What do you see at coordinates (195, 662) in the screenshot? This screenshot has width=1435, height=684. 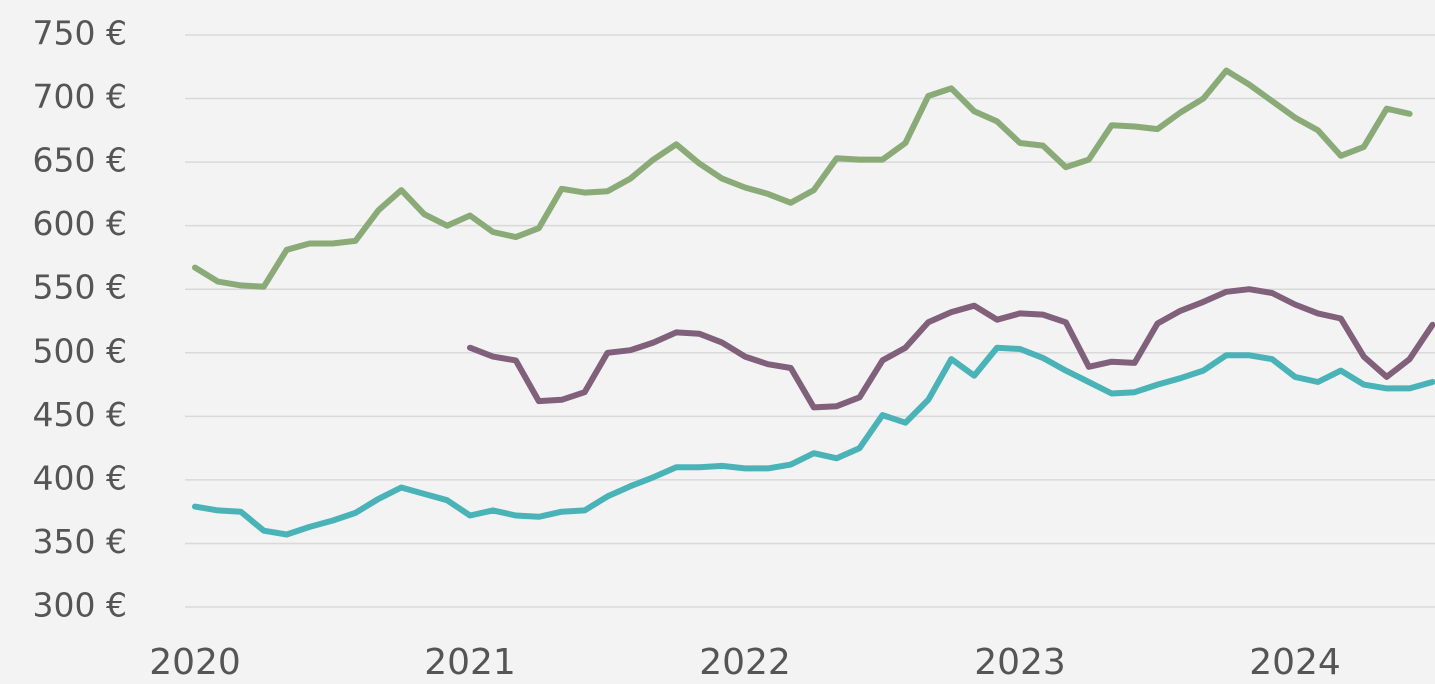 I see `x-tick-label: 2020` at bounding box center [195, 662].